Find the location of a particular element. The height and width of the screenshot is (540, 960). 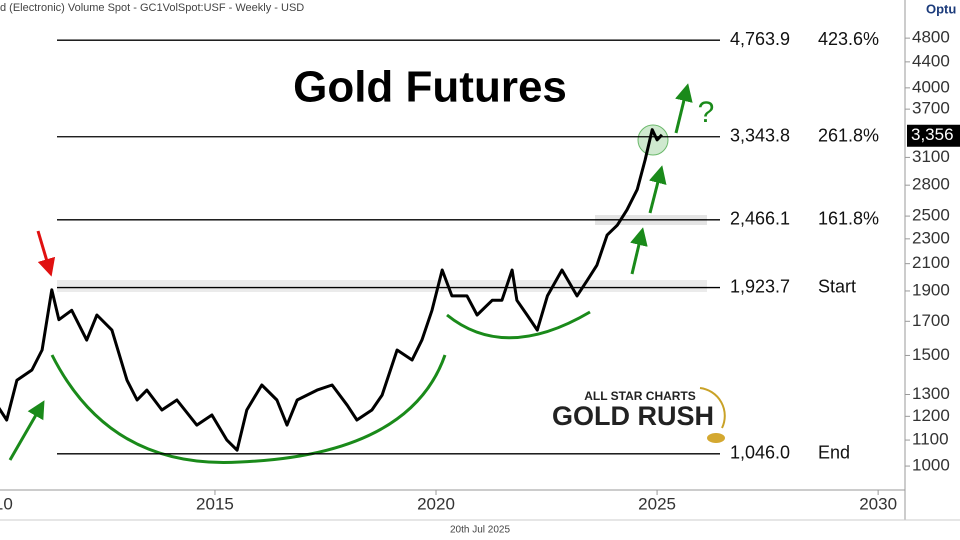

logo-main: GOLD RUSH is located at coordinates (633, 416).